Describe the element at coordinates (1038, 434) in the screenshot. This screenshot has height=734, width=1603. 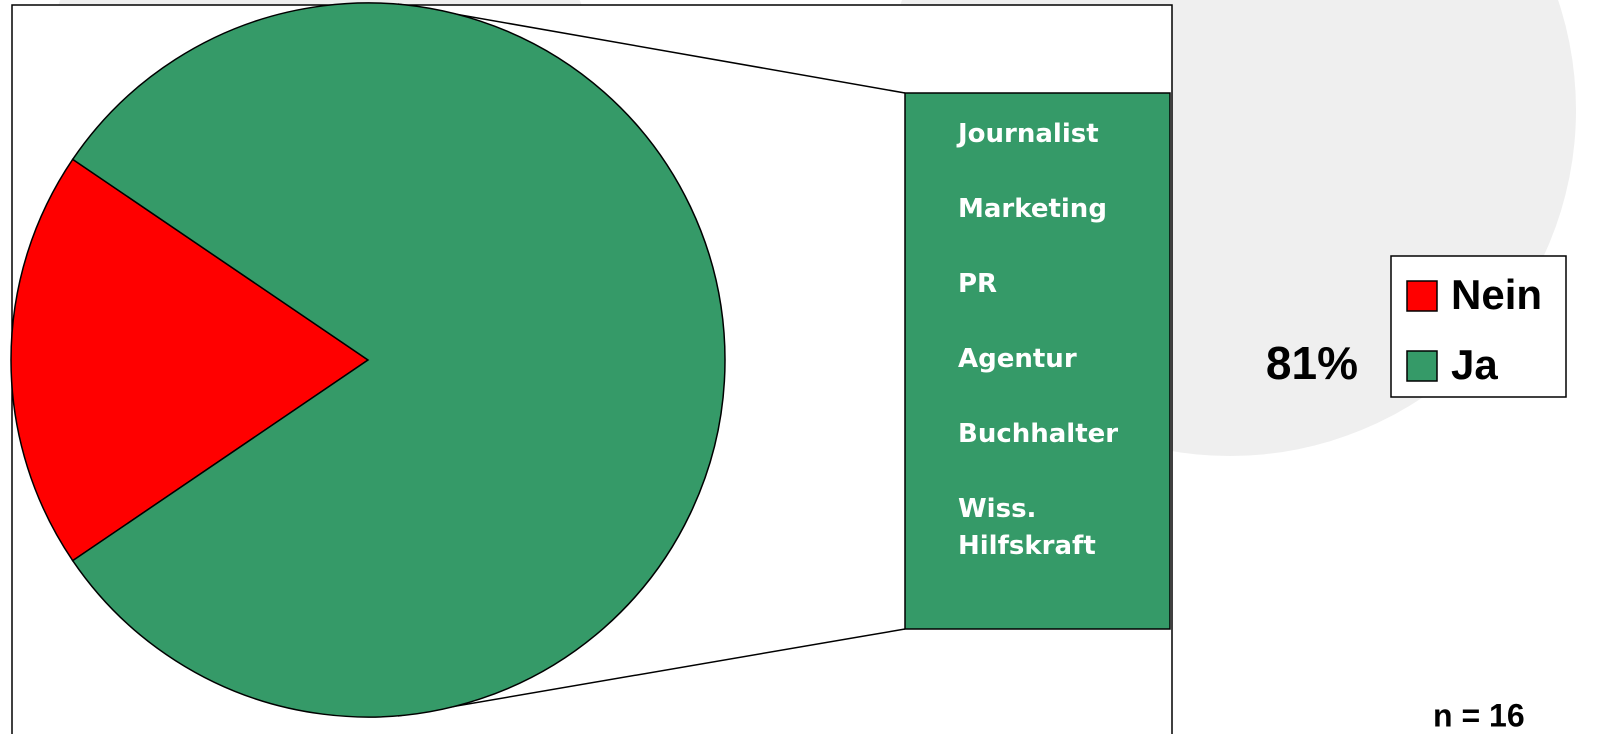
I see `breakdown-item: Buchhalter` at that location.